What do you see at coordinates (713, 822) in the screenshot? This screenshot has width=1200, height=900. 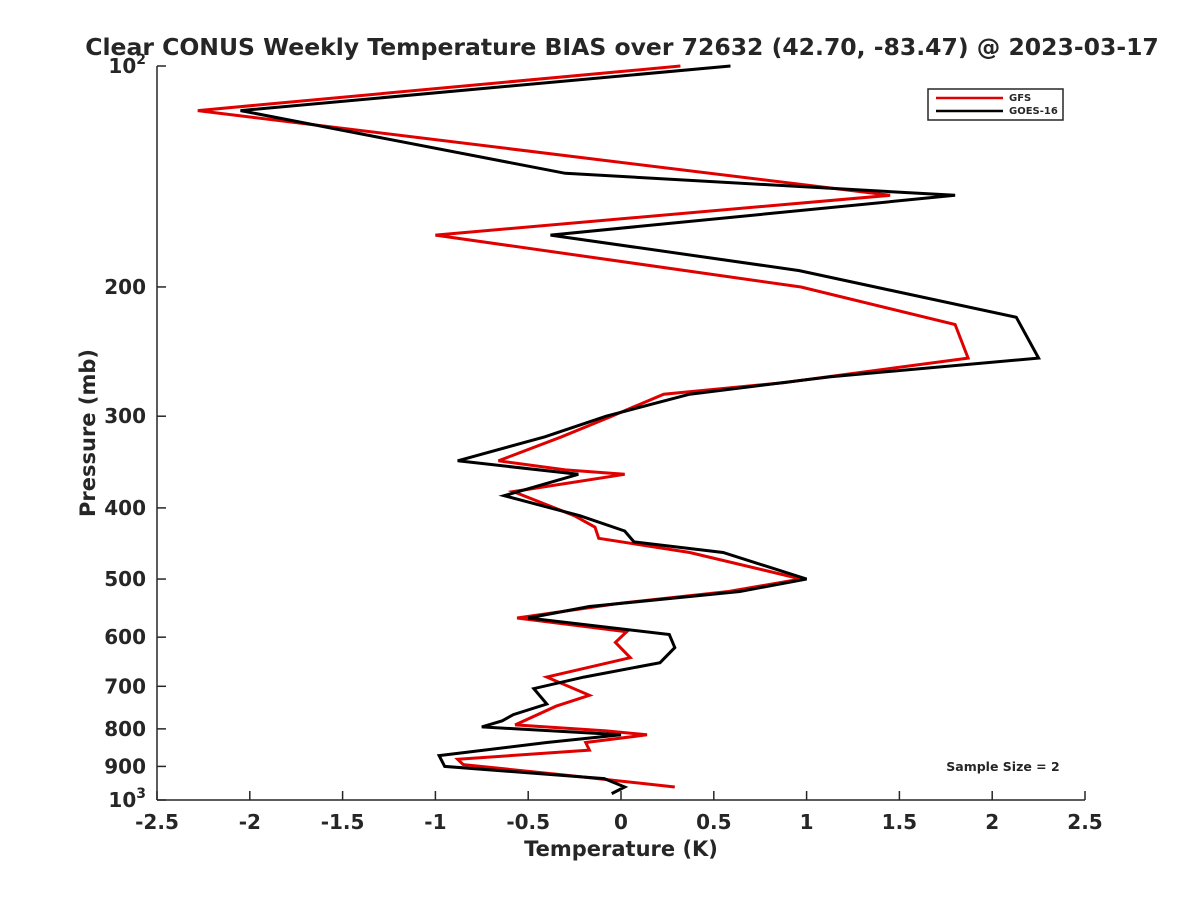 I see `x-tick-label: 0.5` at bounding box center [713, 822].